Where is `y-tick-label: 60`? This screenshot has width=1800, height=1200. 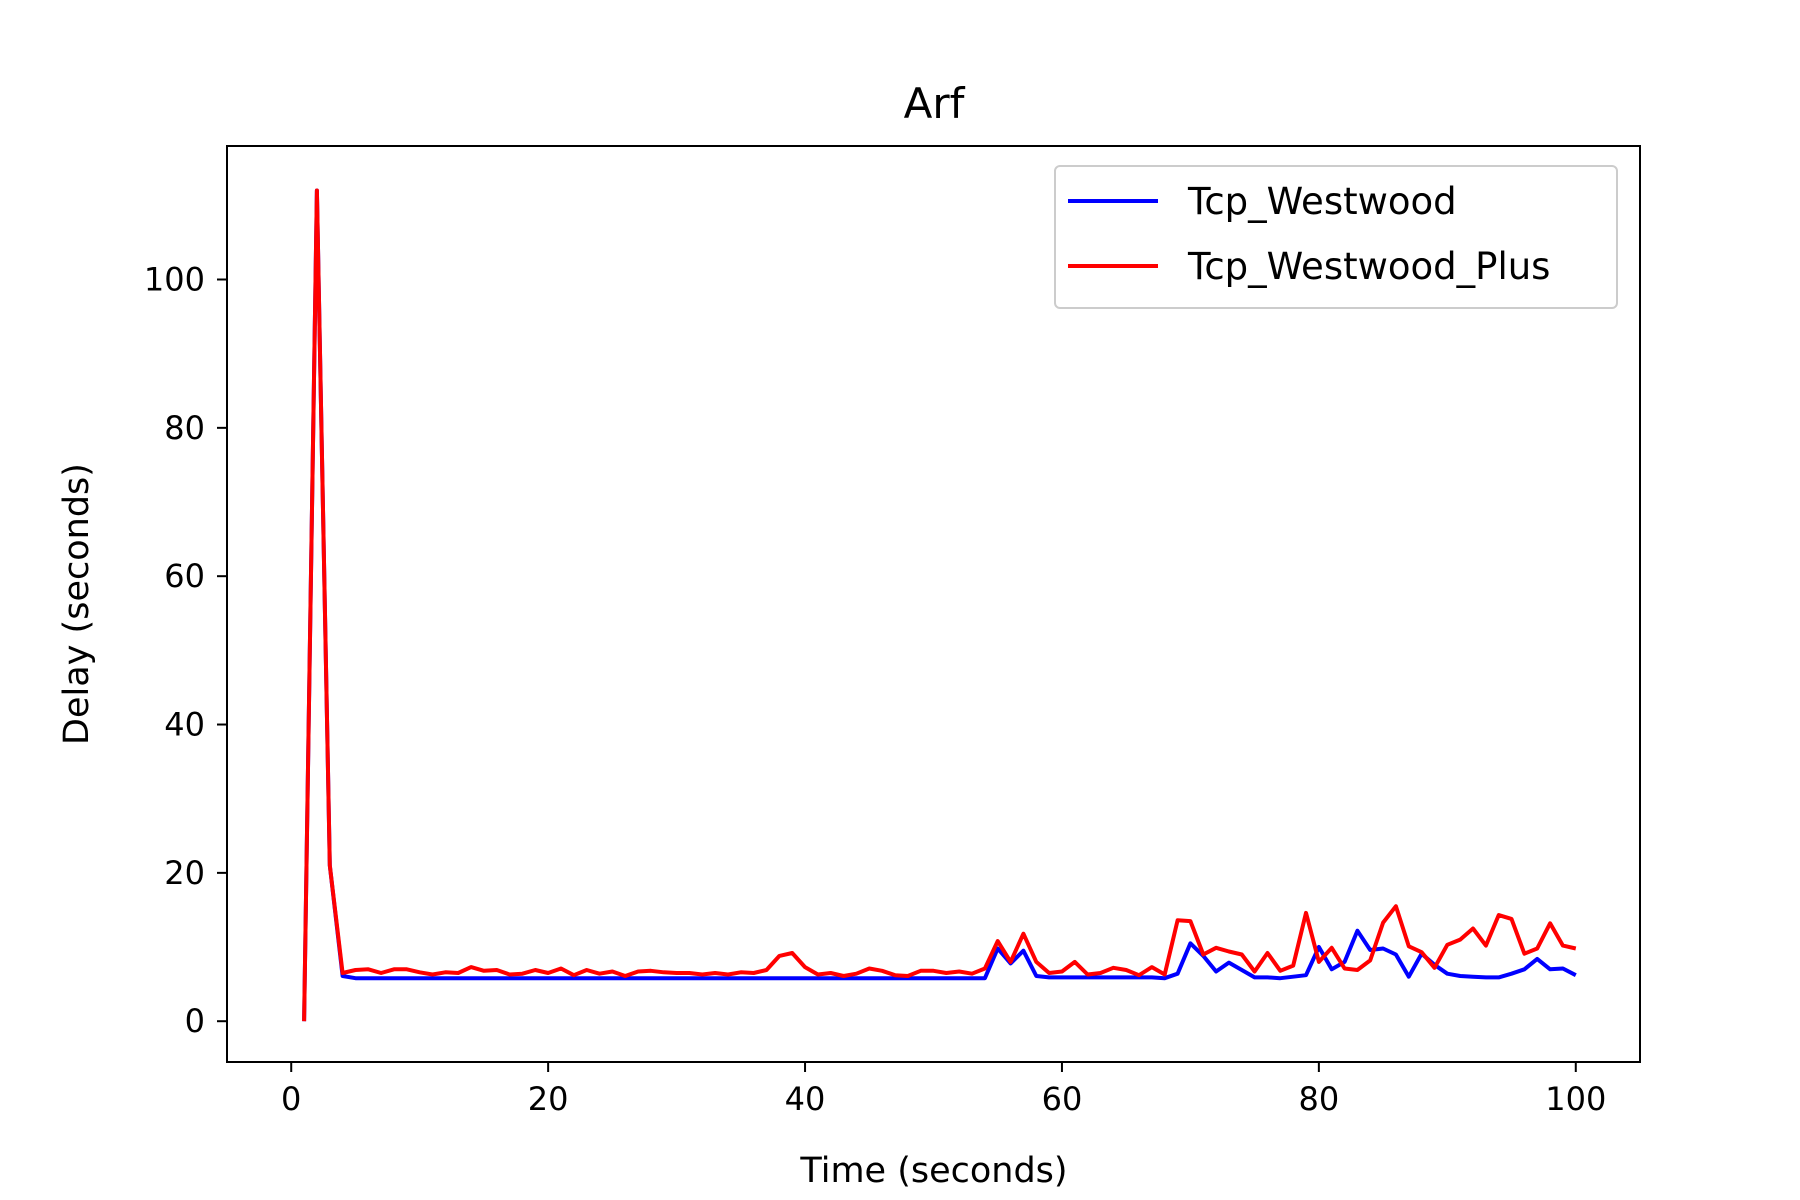
y-tick-label: 60 is located at coordinates (184, 576).